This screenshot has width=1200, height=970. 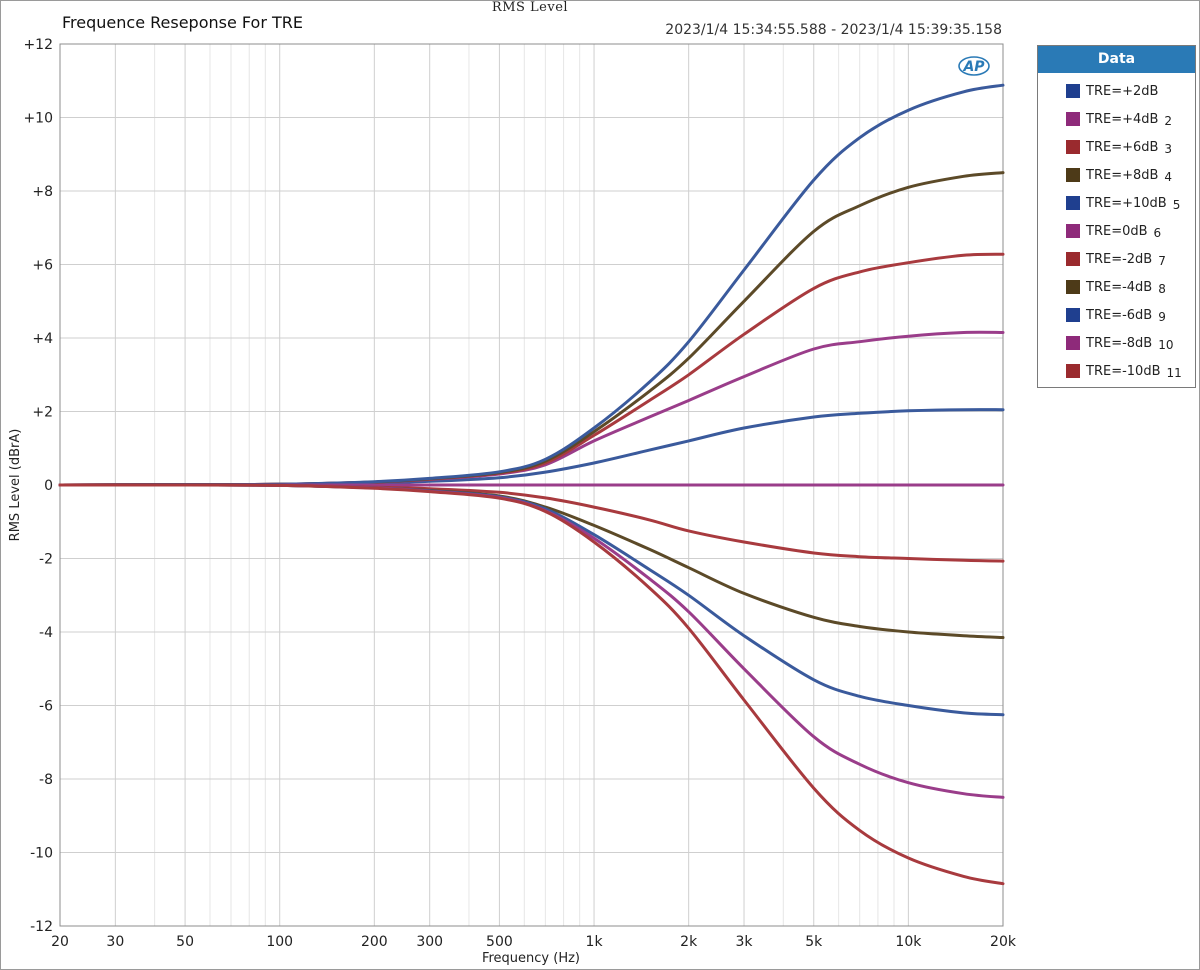 What do you see at coordinates (1174, 373) in the screenshot?
I see `legend-number: 11` at bounding box center [1174, 373].